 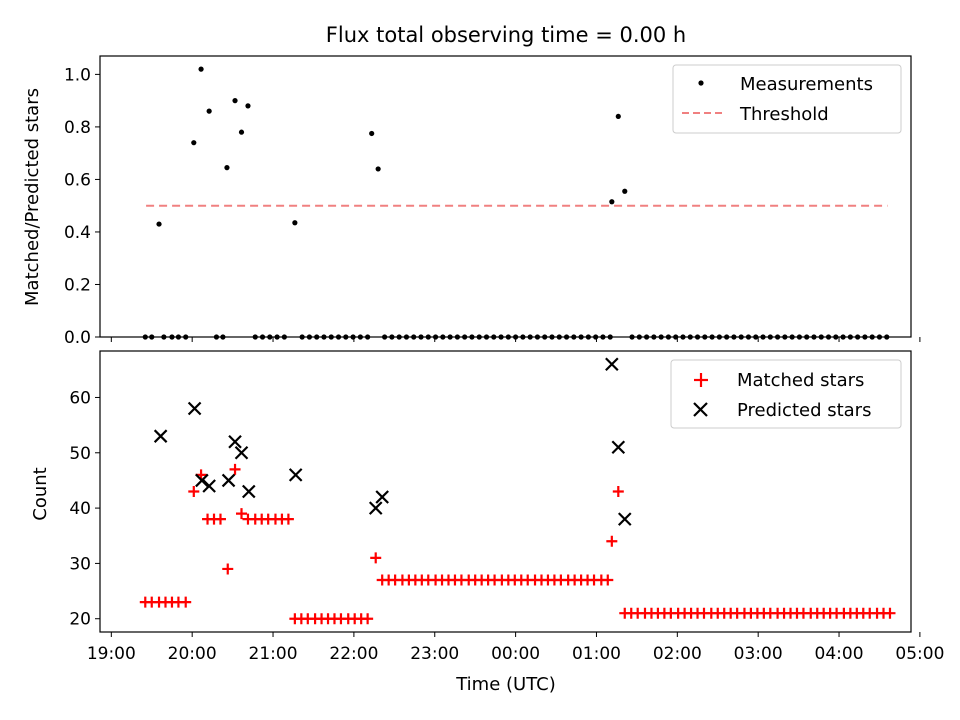 What do you see at coordinates (434, 654) in the screenshot?
I see `x-tick-label: 23:00` at bounding box center [434, 654].